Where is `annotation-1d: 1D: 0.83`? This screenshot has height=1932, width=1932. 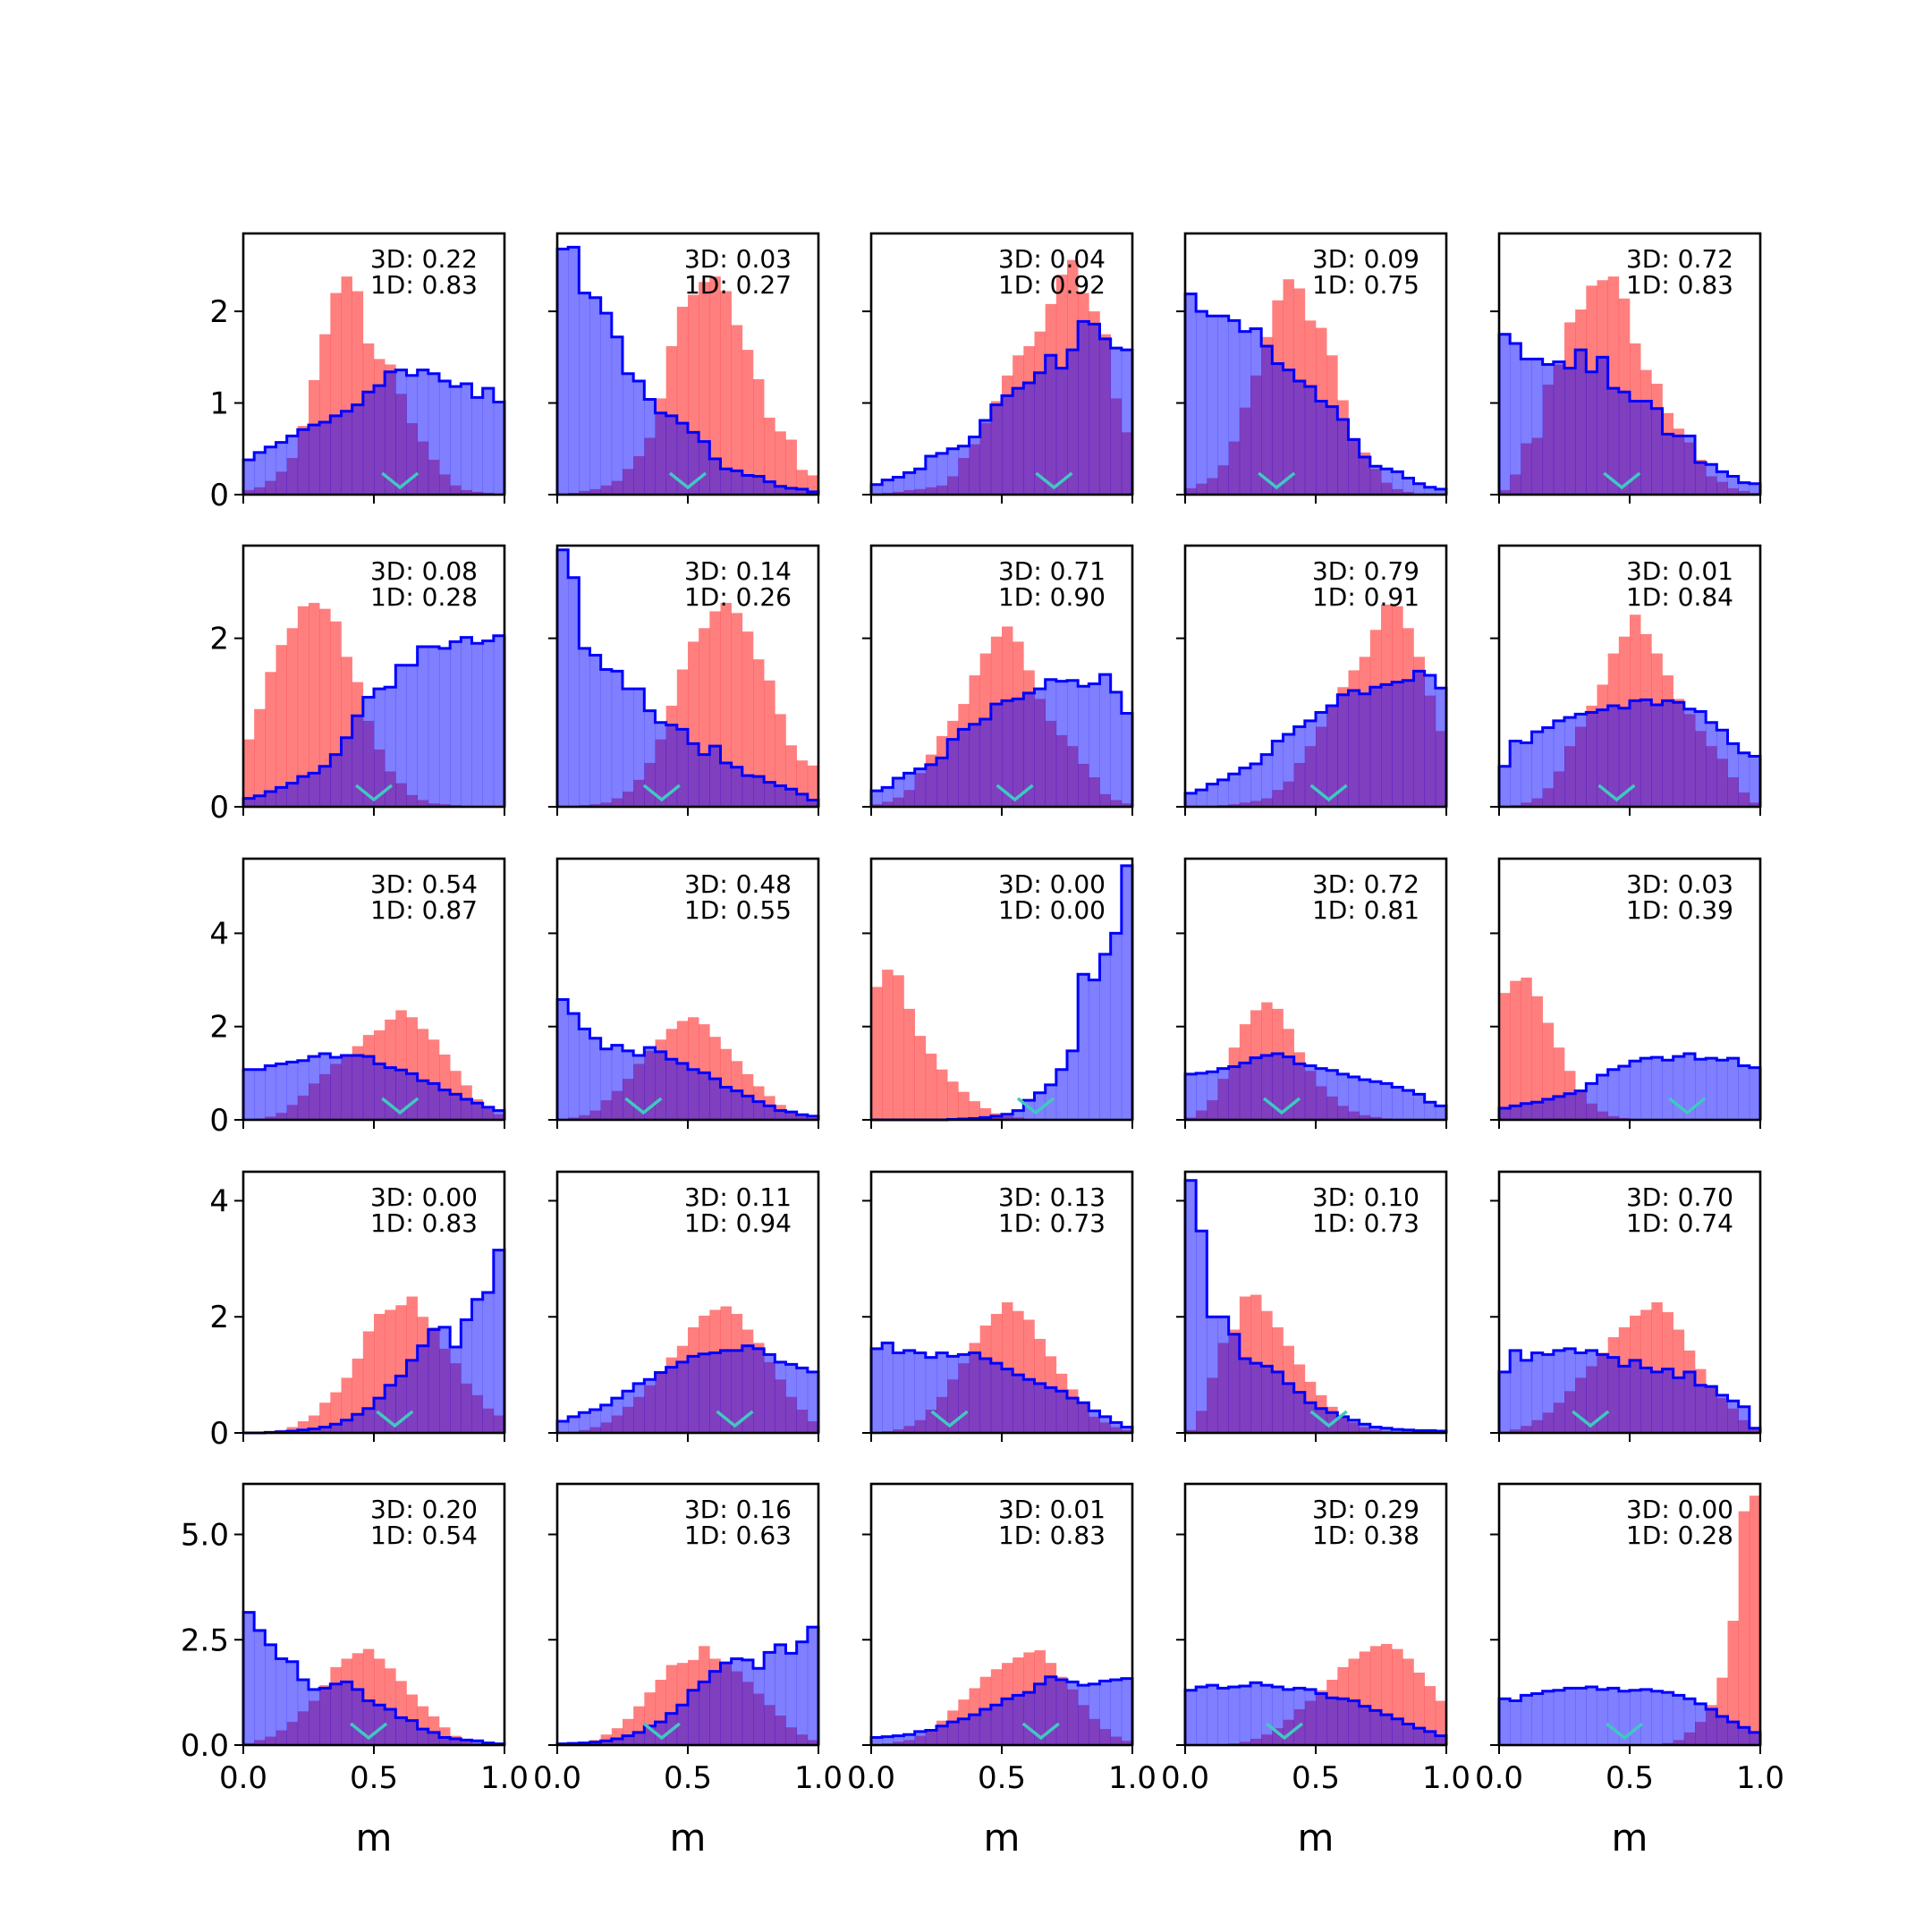
annotation-1d: 1D: 0.83 is located at coordinates (1052, 1535).